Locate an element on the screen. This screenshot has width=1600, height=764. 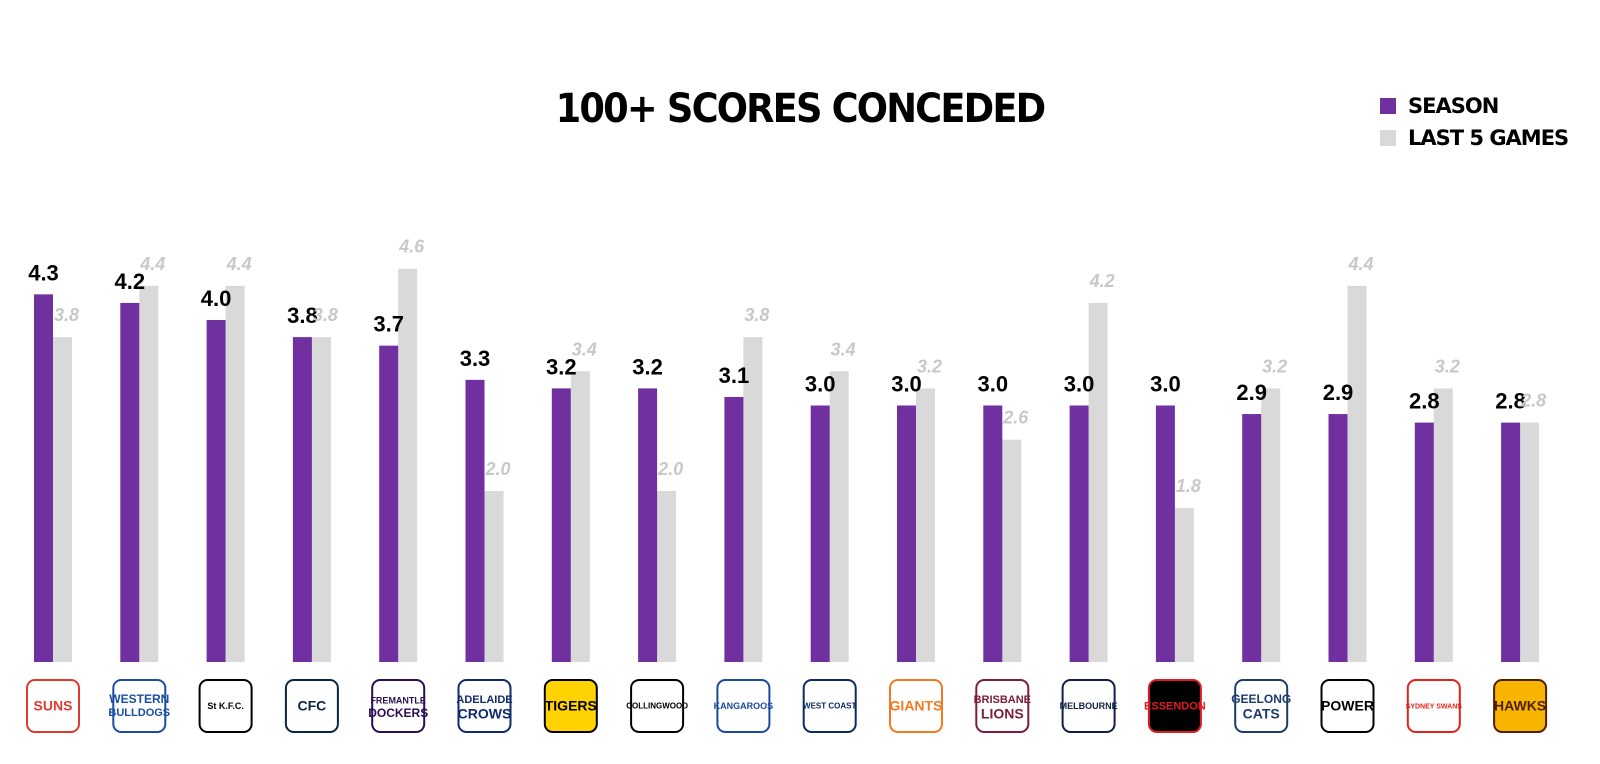
team-logo-text: DOCKERS is located at coordinates (398, 713).